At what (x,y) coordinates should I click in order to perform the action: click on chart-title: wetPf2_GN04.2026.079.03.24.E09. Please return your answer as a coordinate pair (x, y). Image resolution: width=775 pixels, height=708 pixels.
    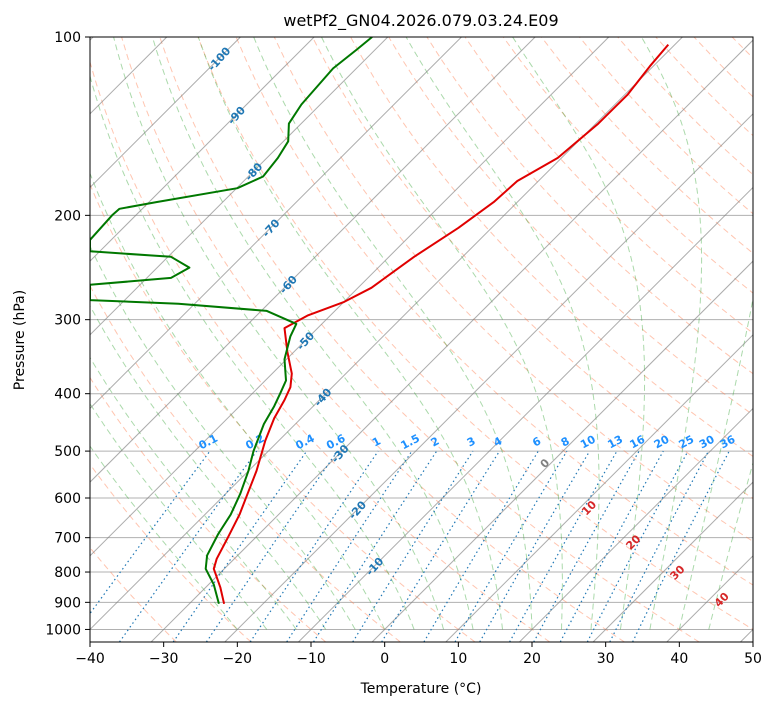
    Looking at the image, I should click on (420, 21).